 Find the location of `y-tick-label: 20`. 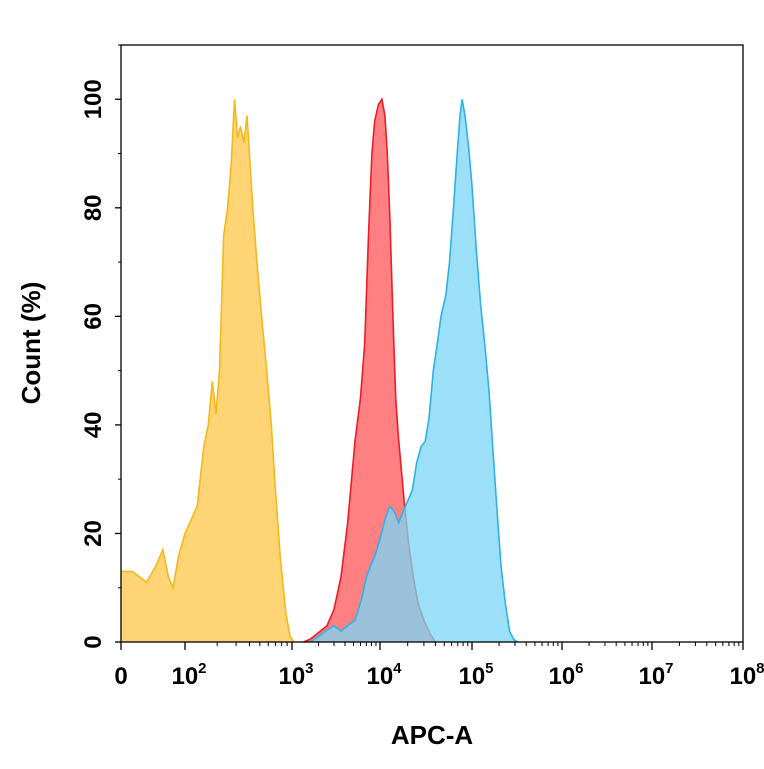

y-tick-label: 20 is located at coordinates (93, 533).